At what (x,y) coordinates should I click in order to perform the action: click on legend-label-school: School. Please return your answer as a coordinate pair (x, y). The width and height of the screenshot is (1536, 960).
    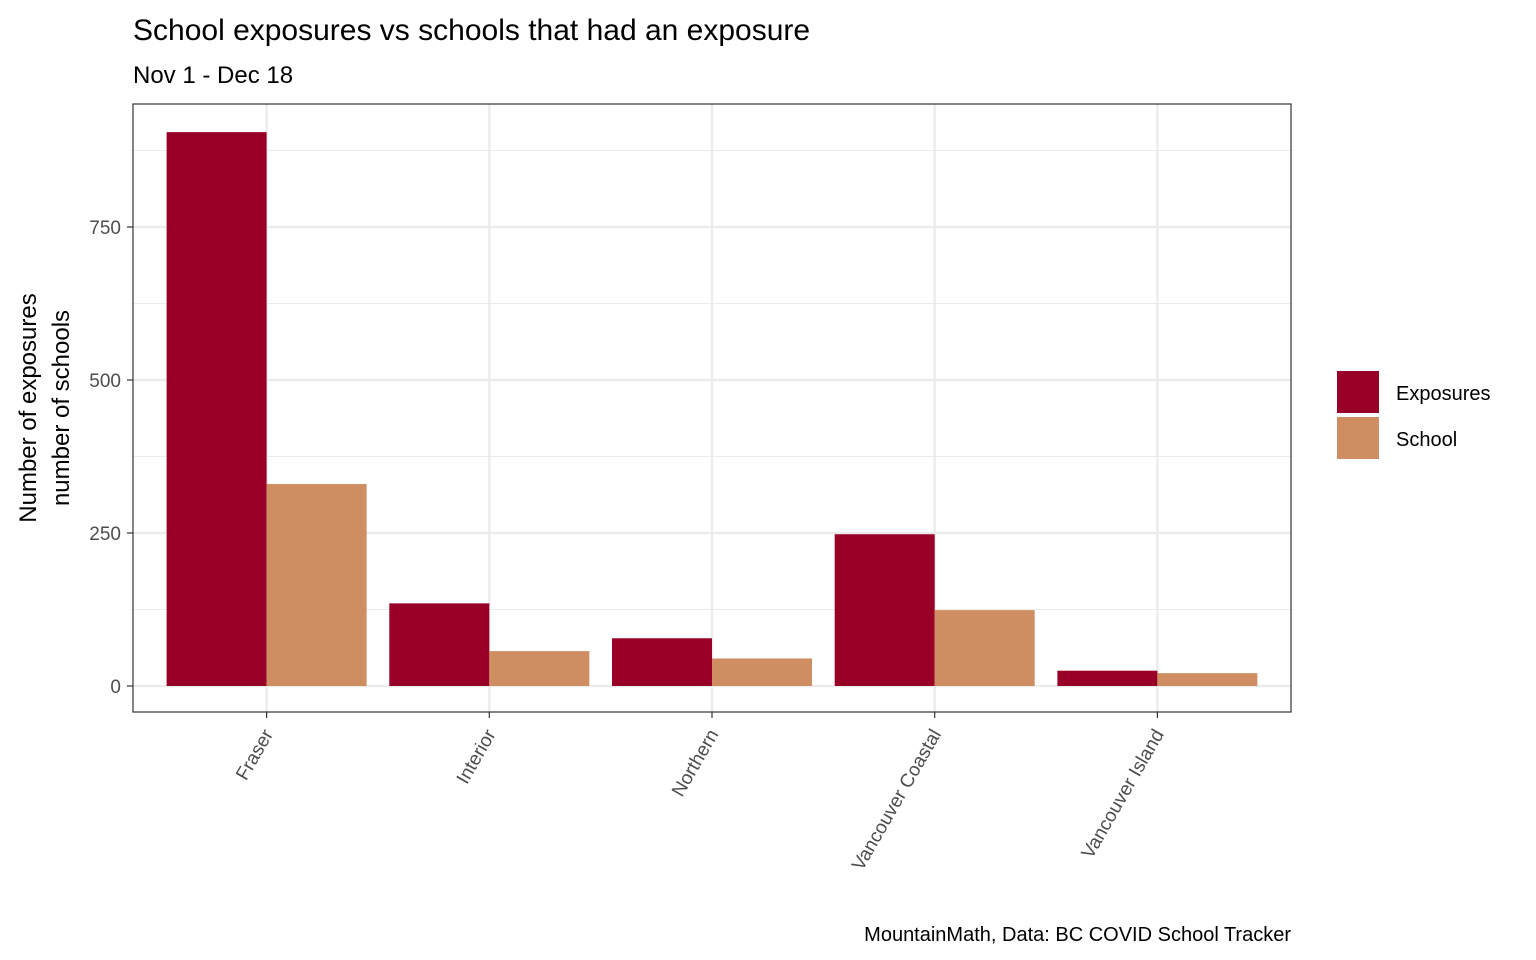
    Looking at the image, I should click on (1426, 440).